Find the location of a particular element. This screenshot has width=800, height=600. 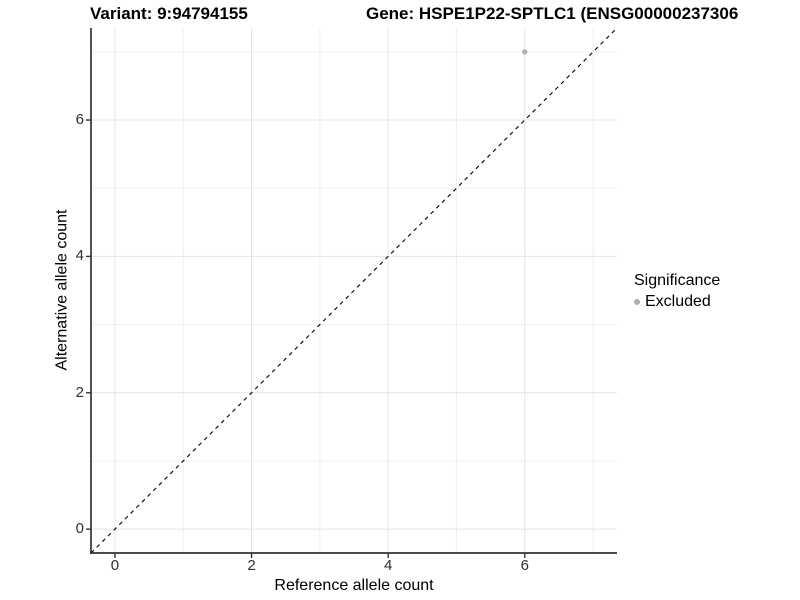

legend-title: Significance is located at coordinates (677, 280).